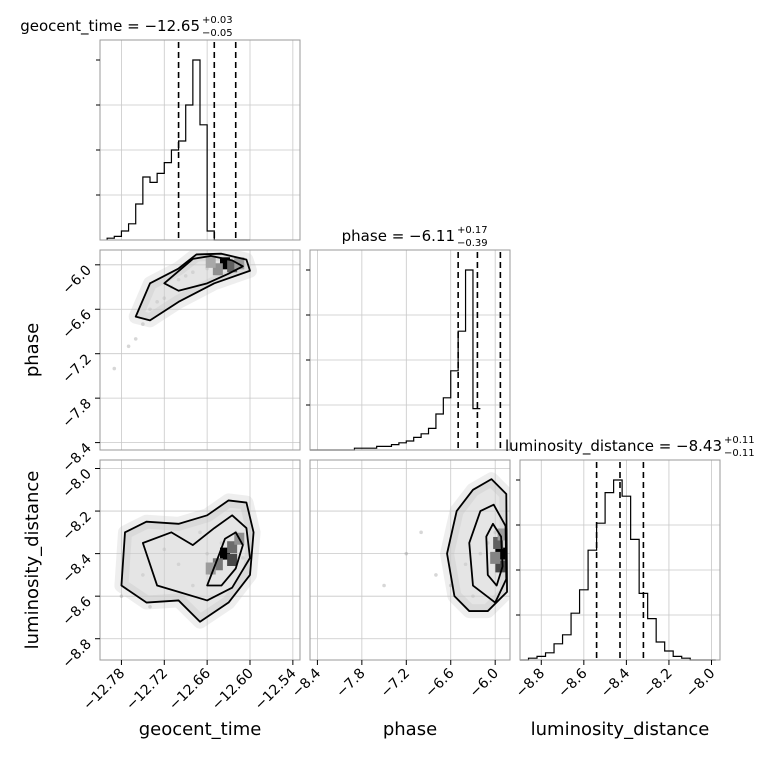 The height and width of the screenshot is (760, 760). Describe the element at coordinates (472, 230) in the screenshot. I see `title-phase-upper: +0.17` at that location.